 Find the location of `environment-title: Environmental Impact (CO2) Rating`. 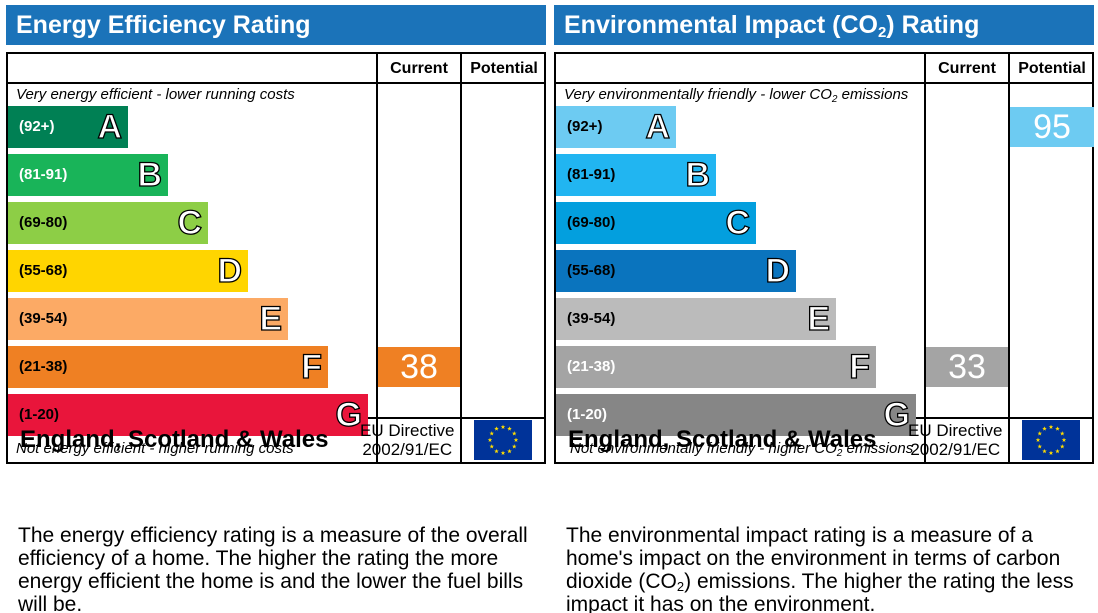

environment-title: Environmental Impact (CO2) Rating is located at coordinates (824, 25).